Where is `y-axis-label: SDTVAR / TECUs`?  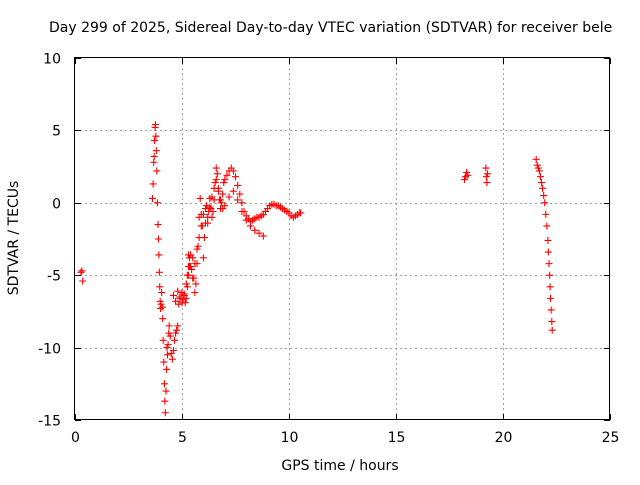 y-axis-label: SDTVAR / TECUs is located at coordinates (14, 238).